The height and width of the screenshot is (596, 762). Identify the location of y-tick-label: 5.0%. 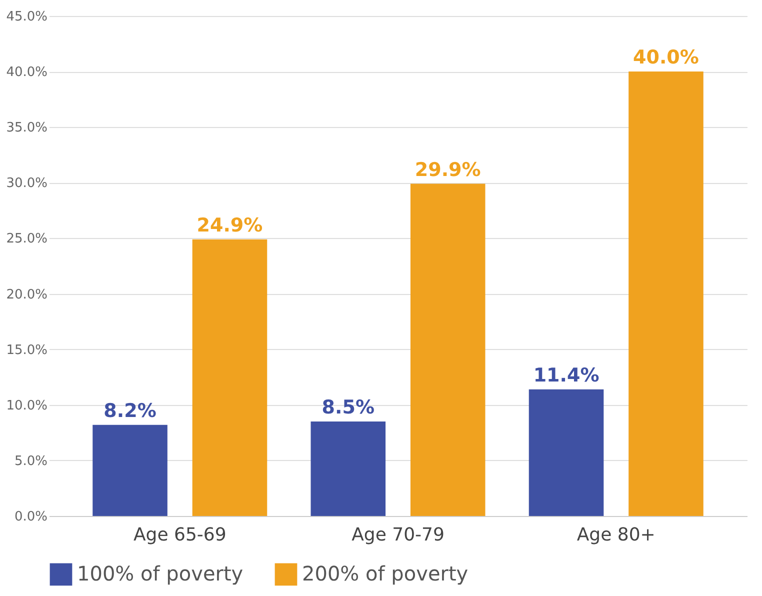
(31, 461).